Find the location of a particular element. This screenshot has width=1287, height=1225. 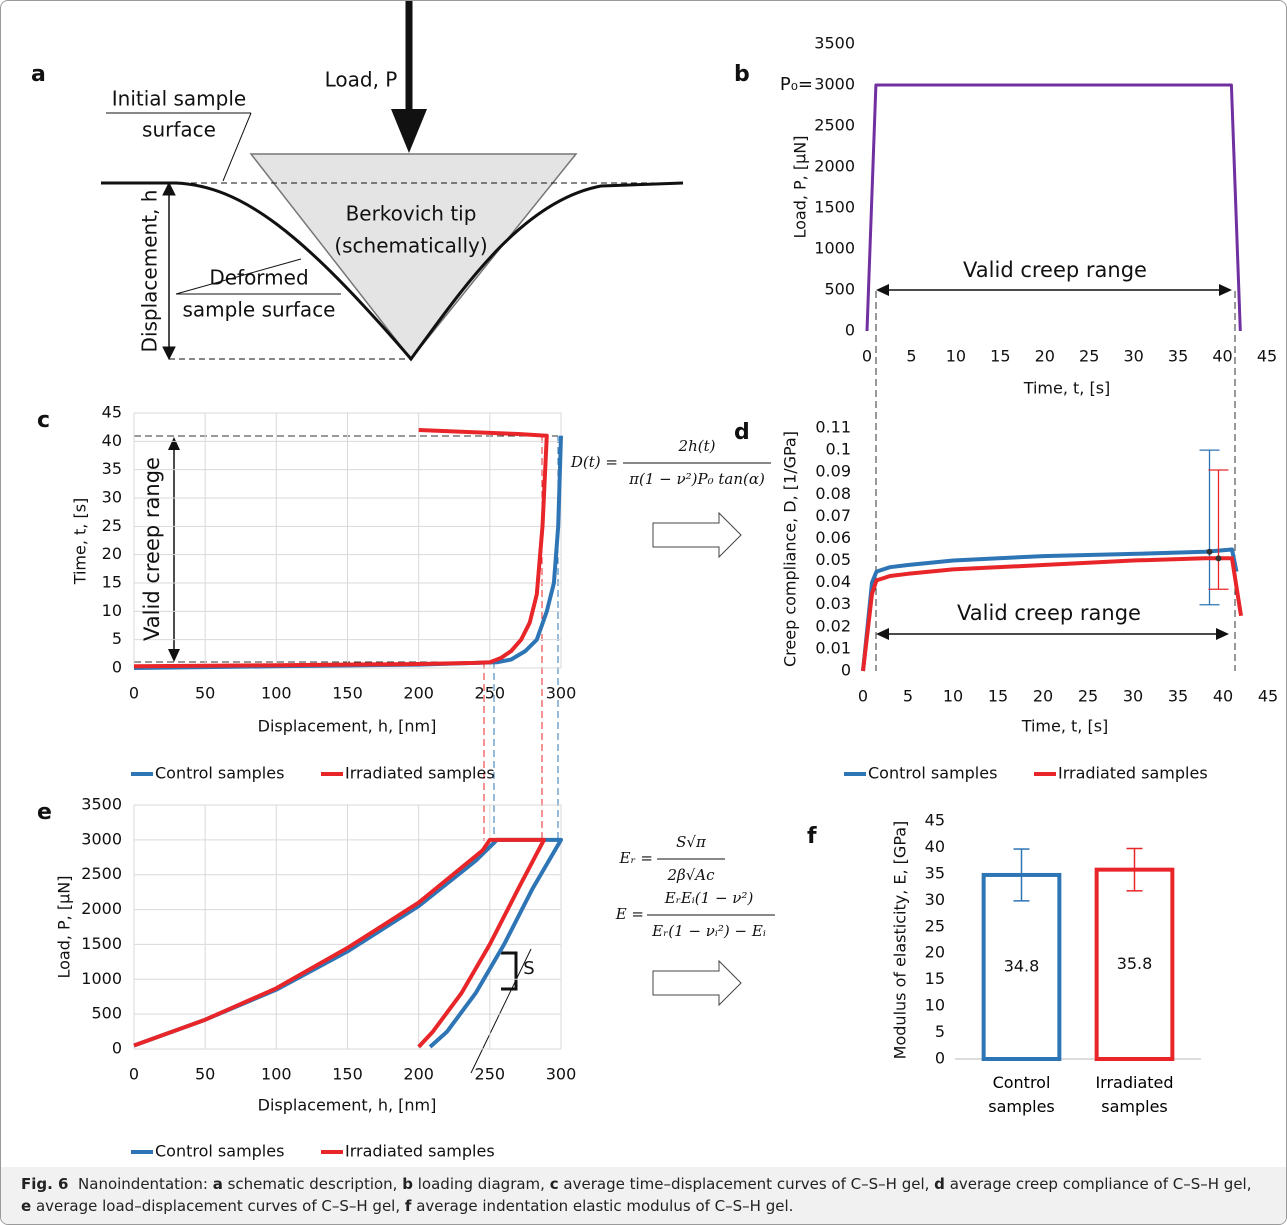

y-tick-label: 3500 is located at coordinates (101, 804).